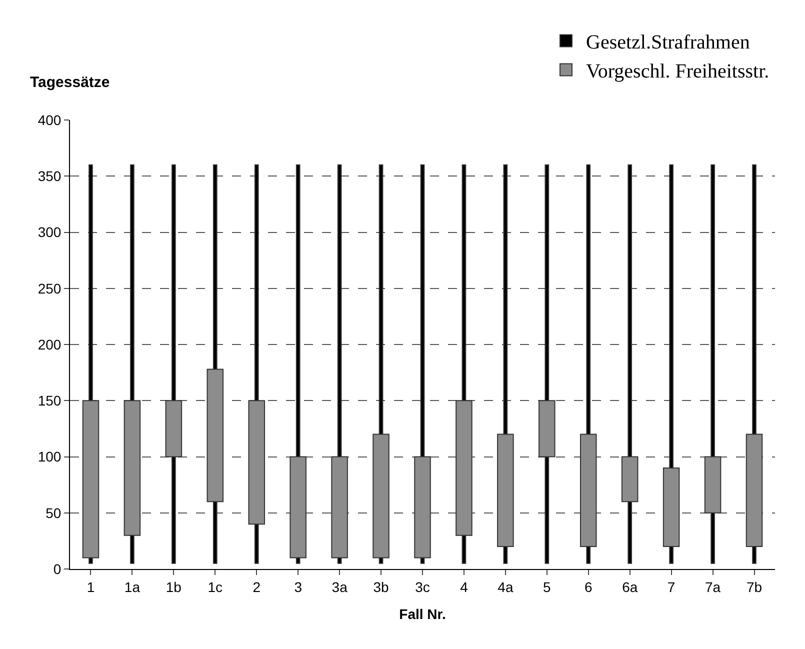 The width and height of the screenshot is (805, 649). I want to click on x-tick-label: 5, so click(547, 586).